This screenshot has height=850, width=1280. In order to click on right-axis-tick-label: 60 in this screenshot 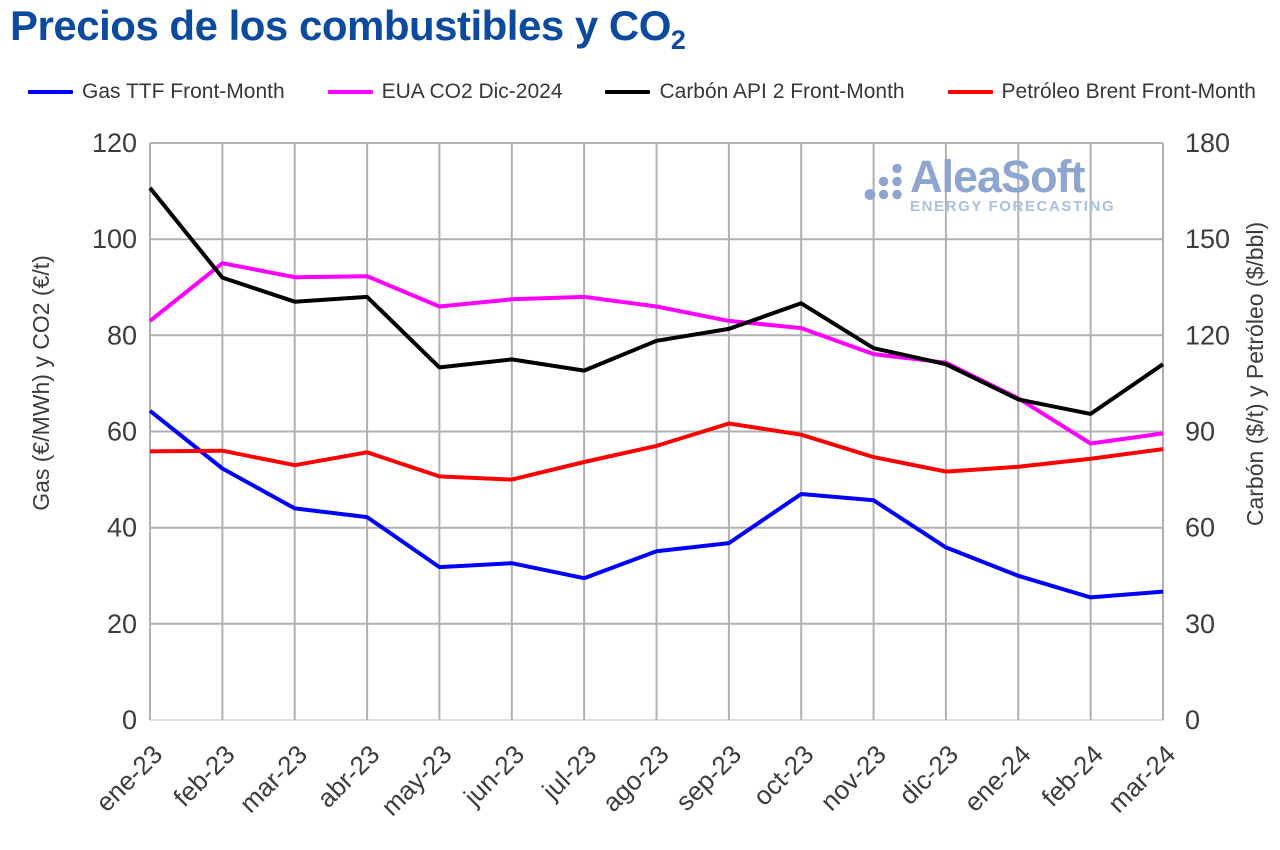, I will do `click(1200, 528)`.